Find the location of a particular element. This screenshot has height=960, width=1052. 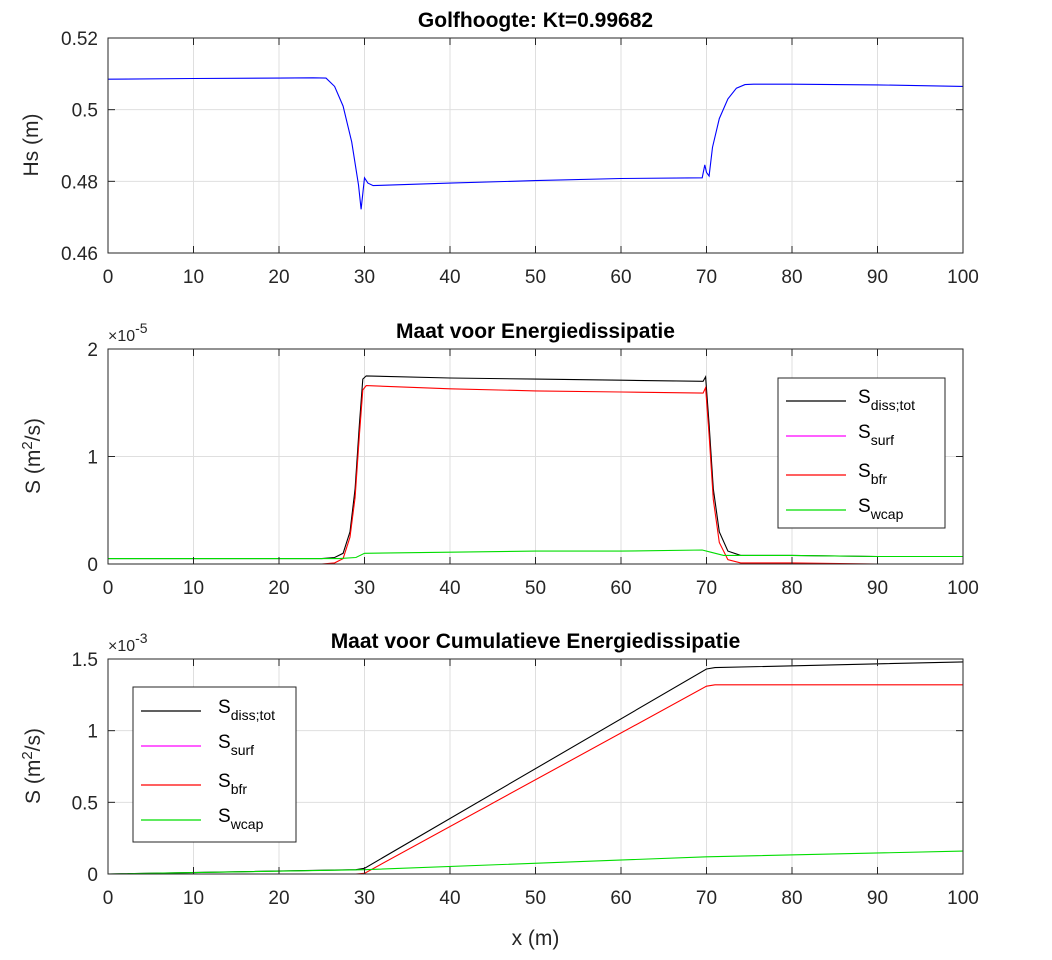

y-exponent-label: ×10⁻³ is located at coordinates (128, 642).